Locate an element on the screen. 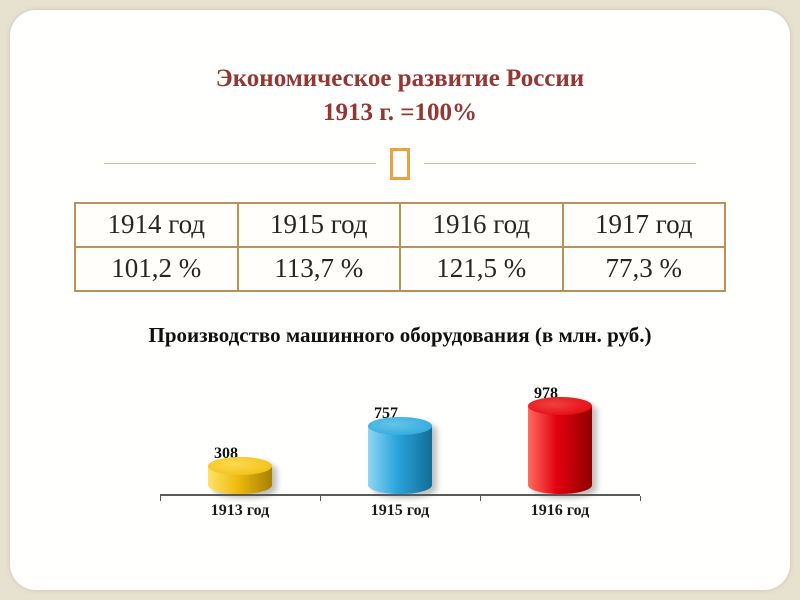  table-value-row: 101,2 % 113,7 % 121,5 % 77,3 % is located at coordinates (400, 268).